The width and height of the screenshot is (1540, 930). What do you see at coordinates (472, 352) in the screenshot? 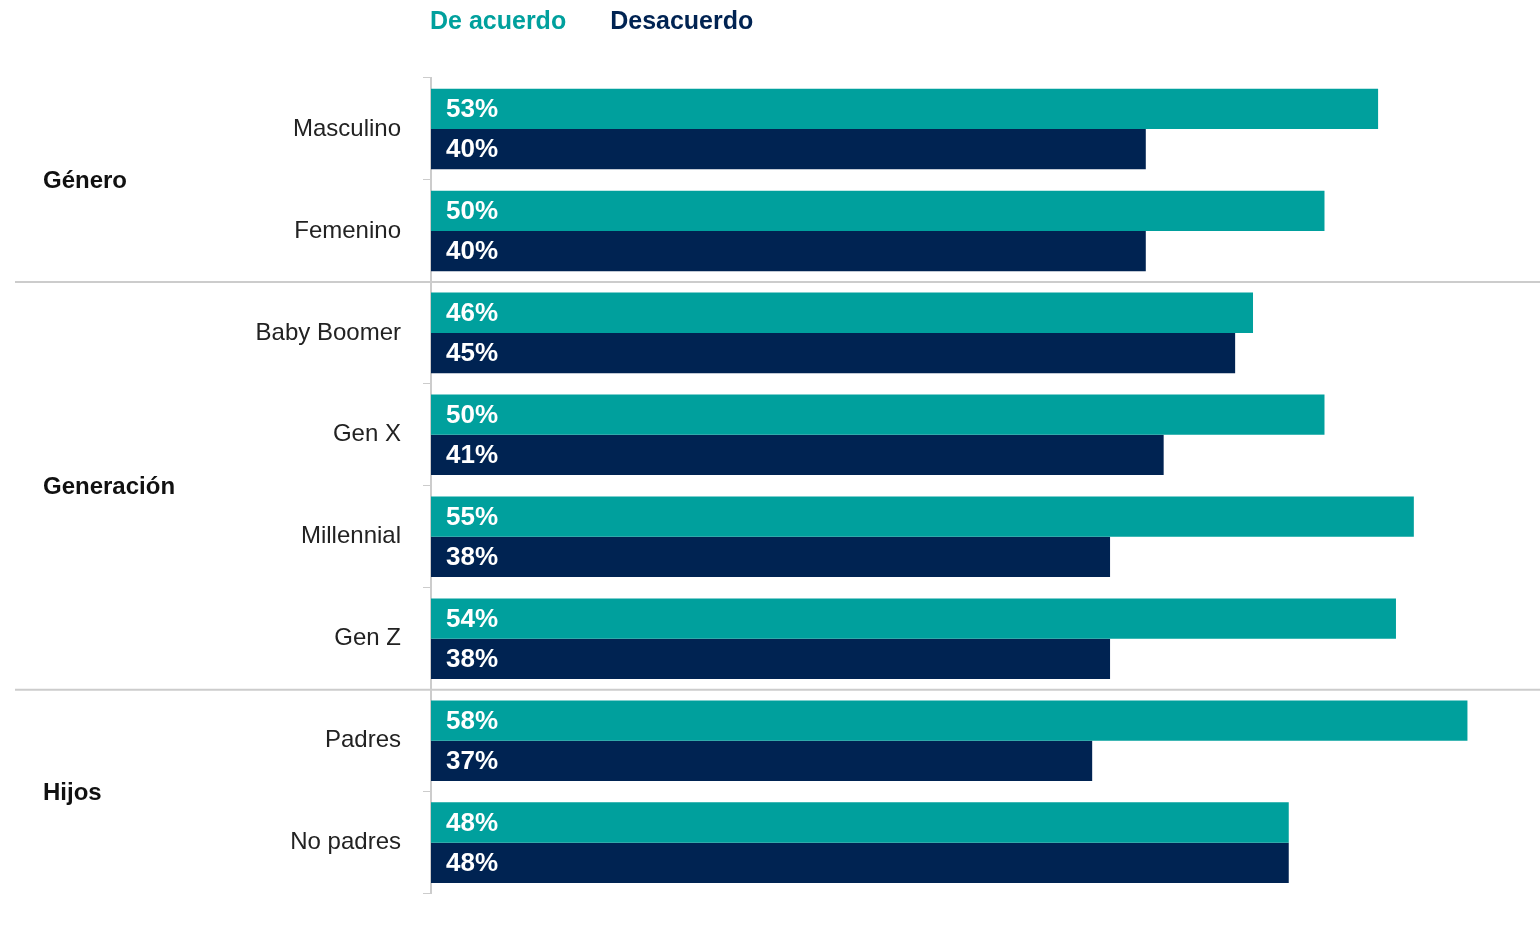
I see `data-label: 45%` at bounding box center [472, 352].